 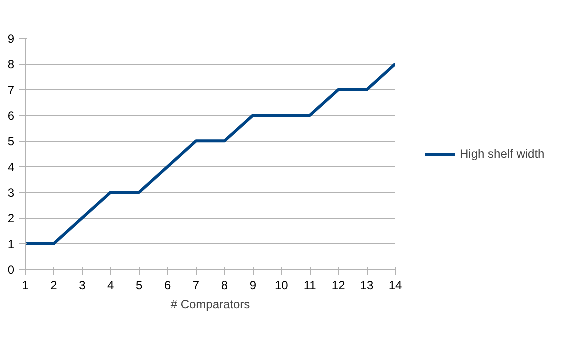 What do you see at coordinates (196, 285) in the screenshot?
I see `x-tick-label: 7` at bounding box center [196, 285].